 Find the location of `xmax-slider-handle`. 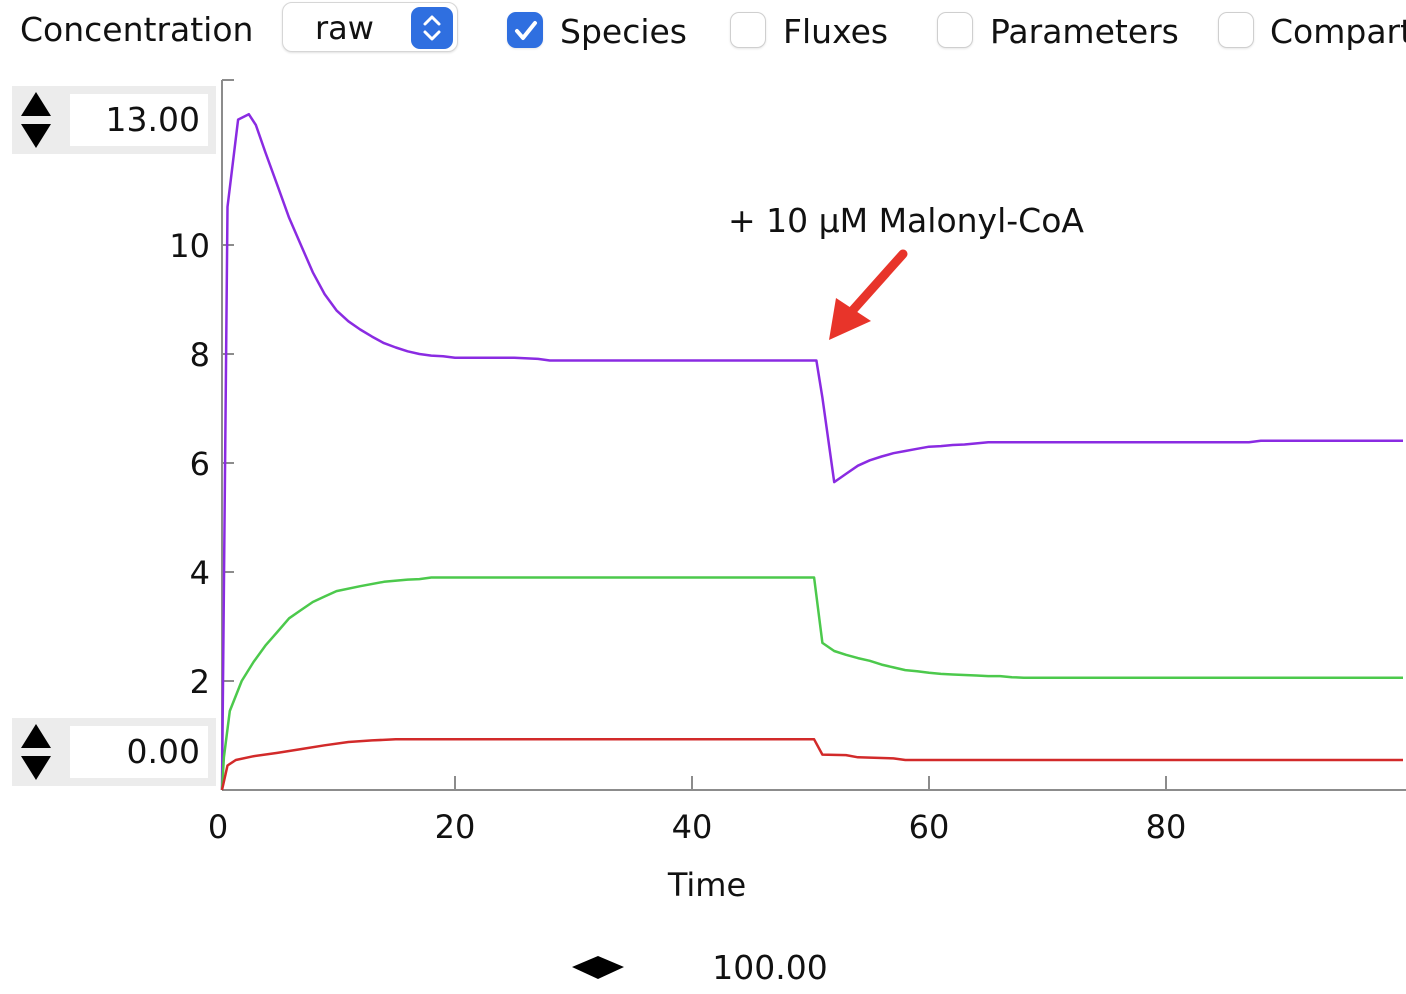

xmax-slider-handle is located at coordinates (598, 967).